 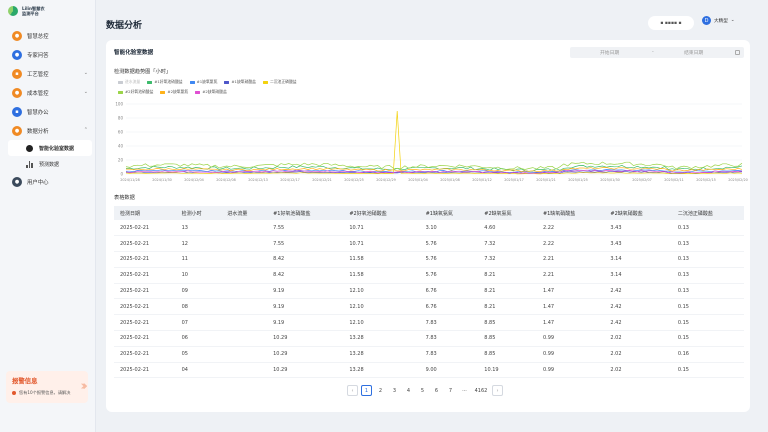 I want to click on legend-item: 进水流量, so click(x=129, y=82).